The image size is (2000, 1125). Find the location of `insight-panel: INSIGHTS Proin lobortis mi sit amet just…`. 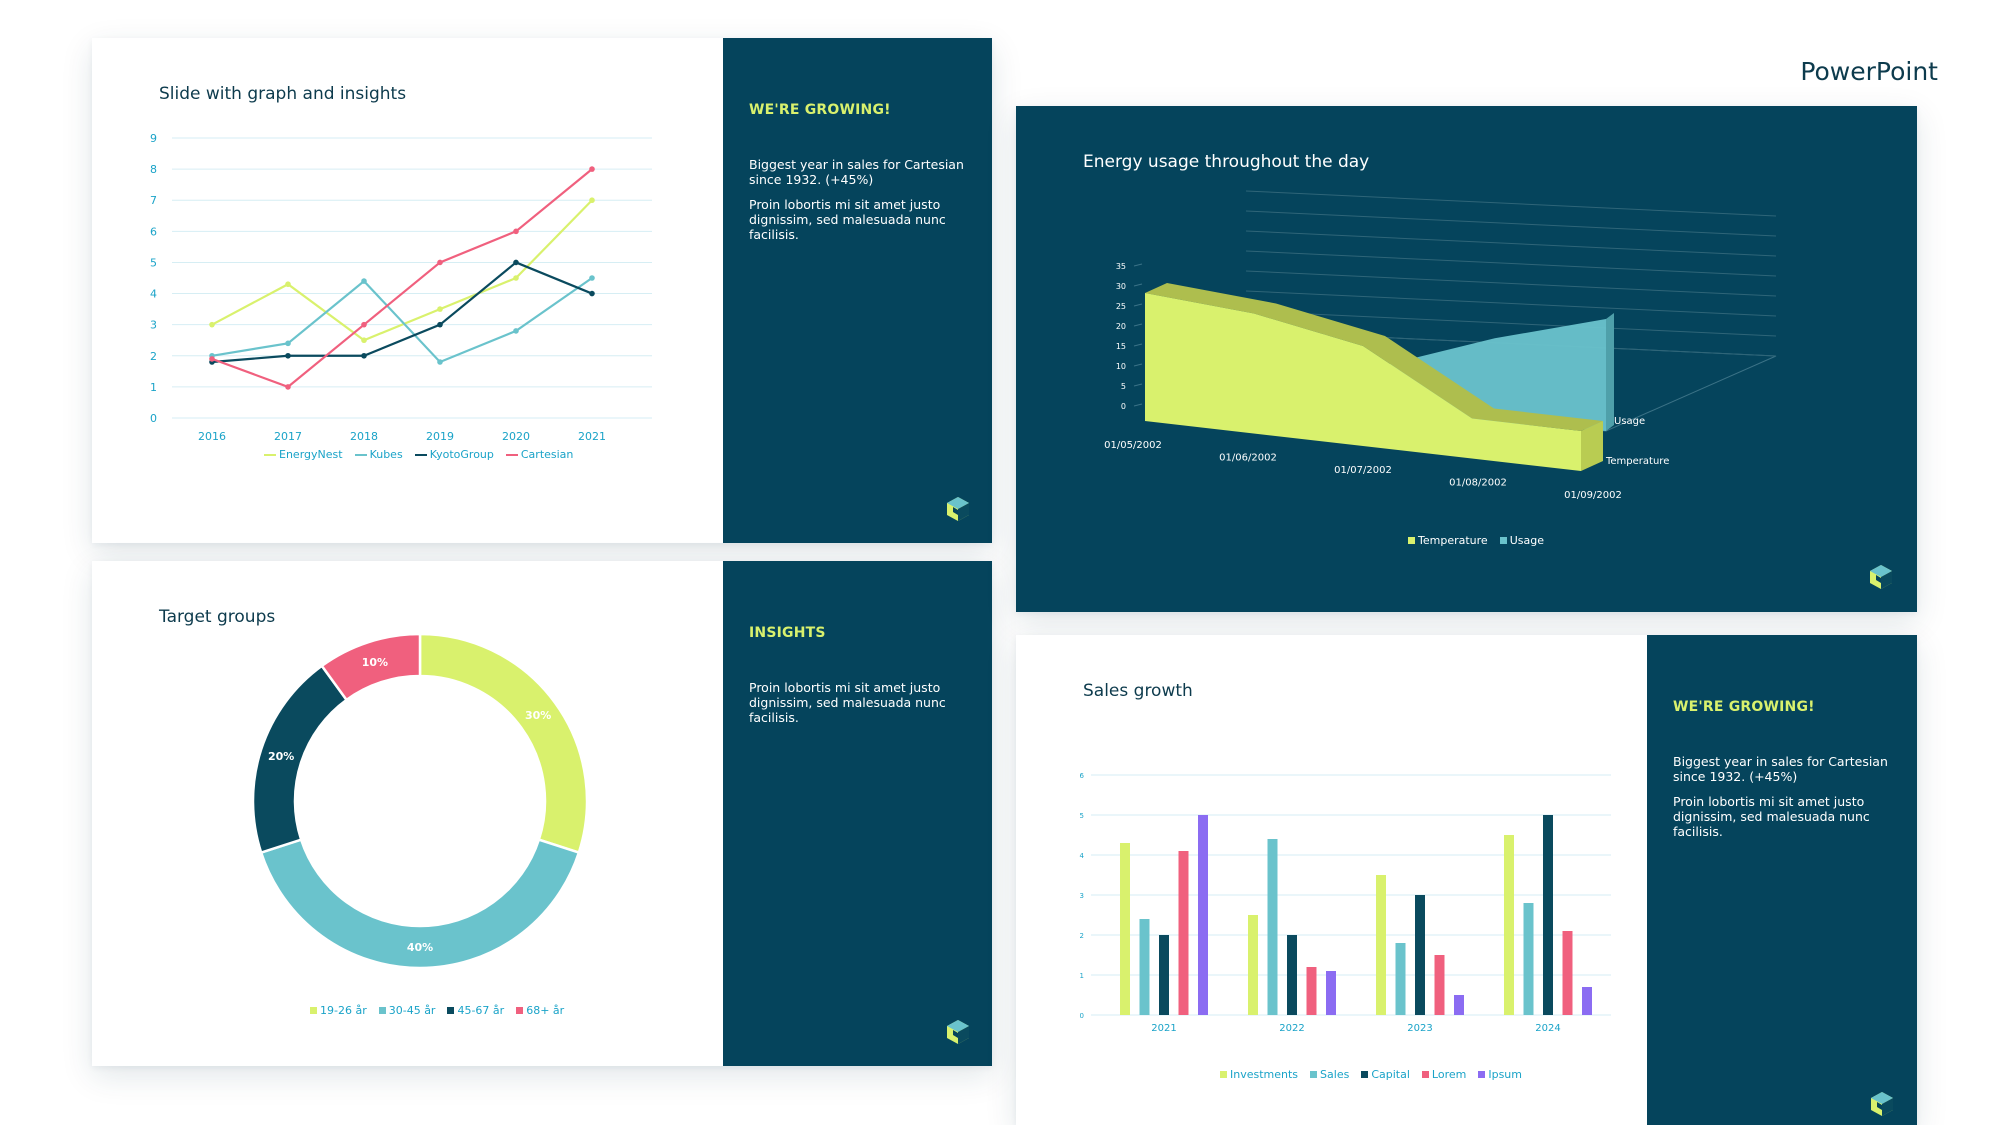

insight-panel: INSIGHTS Proin lobortis mi sit amet just… is located at coordinates (857, 813).